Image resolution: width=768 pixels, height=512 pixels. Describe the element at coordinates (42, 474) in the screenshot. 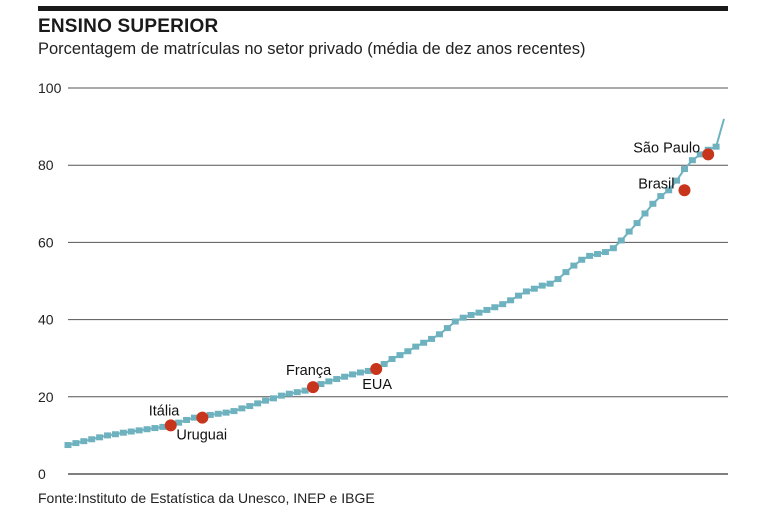

I see `y-tick-label: 0` at that location.